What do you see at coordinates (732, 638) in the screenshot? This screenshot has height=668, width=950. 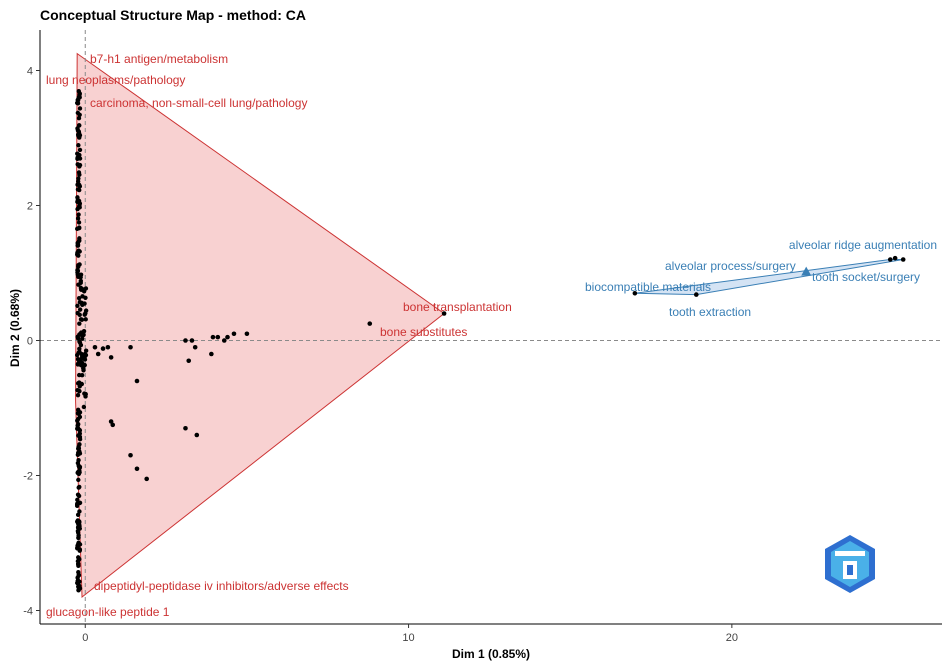 I see `x-tick-label: 20` at bounding box center [732, 638].